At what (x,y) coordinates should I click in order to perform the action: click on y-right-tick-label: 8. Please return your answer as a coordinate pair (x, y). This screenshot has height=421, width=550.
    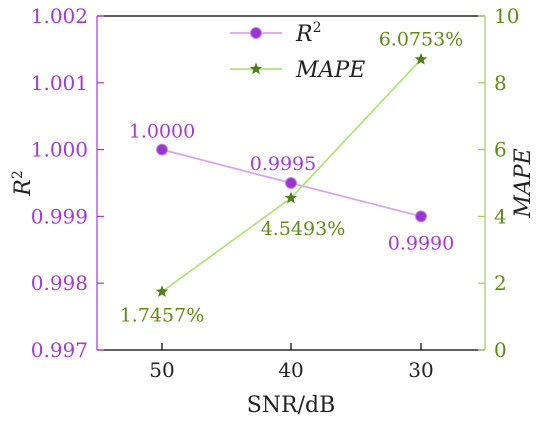
    Looking at the image, I should click on (500, 83).